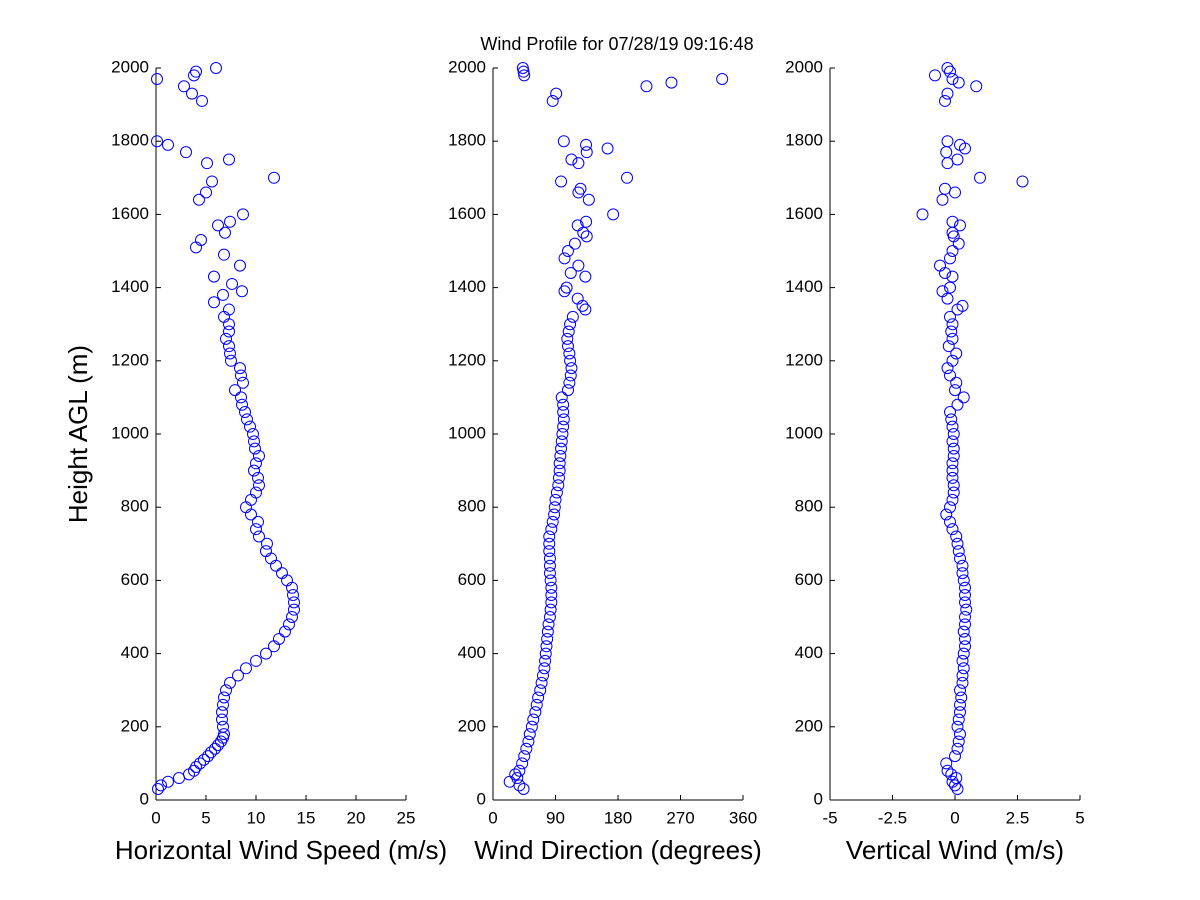 The height and width of the screenshot is (900, 1200). I want to click on x-tick-label: 360, so click(743, 817).